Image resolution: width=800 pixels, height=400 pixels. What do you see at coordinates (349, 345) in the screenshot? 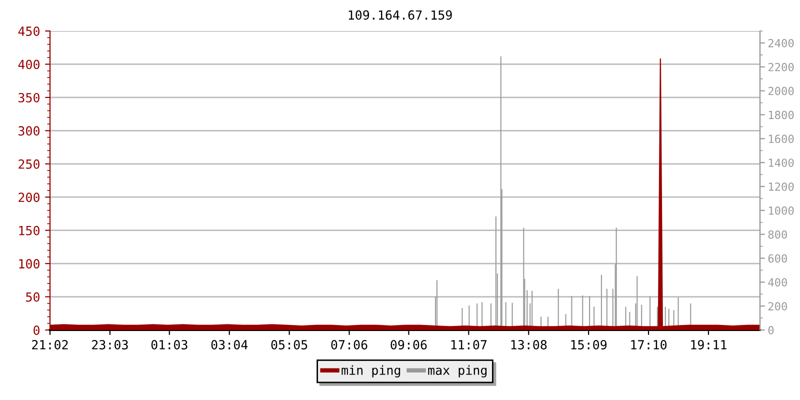
I see `x-tick-label: 07:06` at bounding box center [349, 345].